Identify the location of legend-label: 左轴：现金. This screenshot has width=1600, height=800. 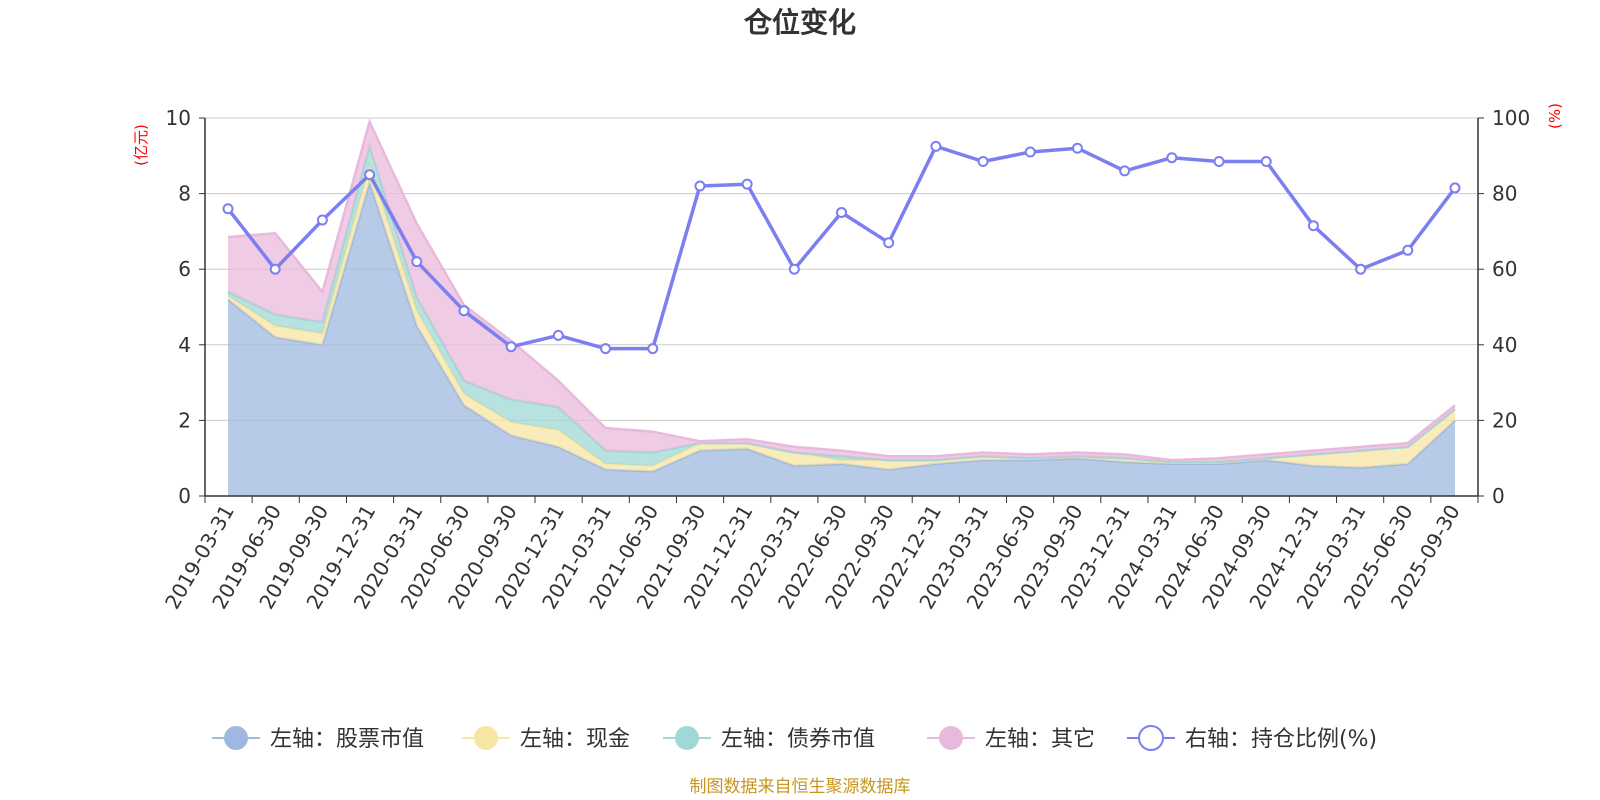
(575, 739).